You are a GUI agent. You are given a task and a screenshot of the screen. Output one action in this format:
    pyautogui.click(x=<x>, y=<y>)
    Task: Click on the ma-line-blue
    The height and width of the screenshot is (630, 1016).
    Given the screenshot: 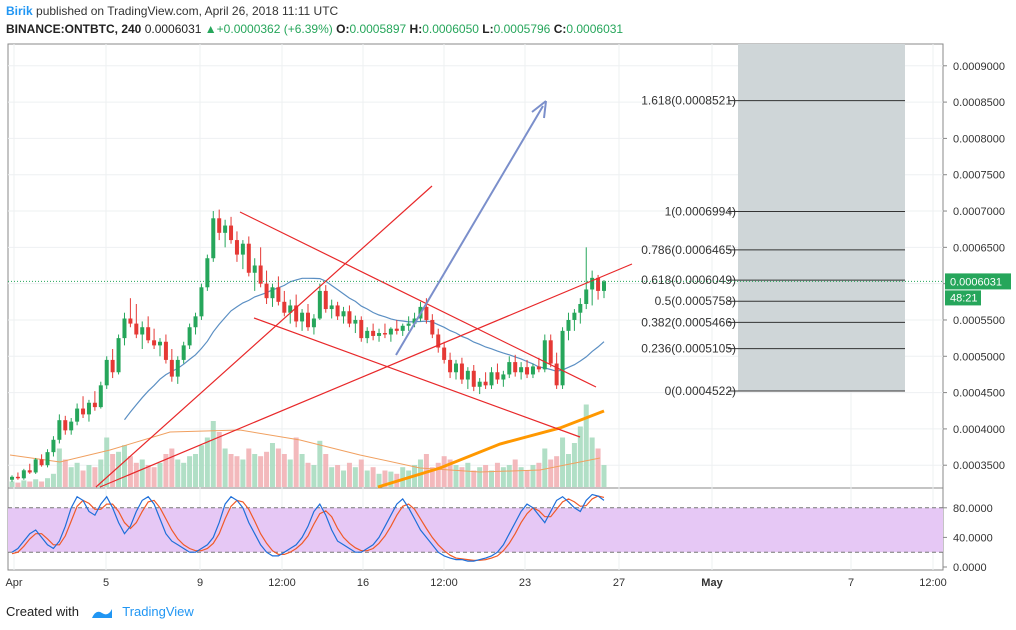 What is the action you would take?
    pyautogui.click(x=364, y=349)
    